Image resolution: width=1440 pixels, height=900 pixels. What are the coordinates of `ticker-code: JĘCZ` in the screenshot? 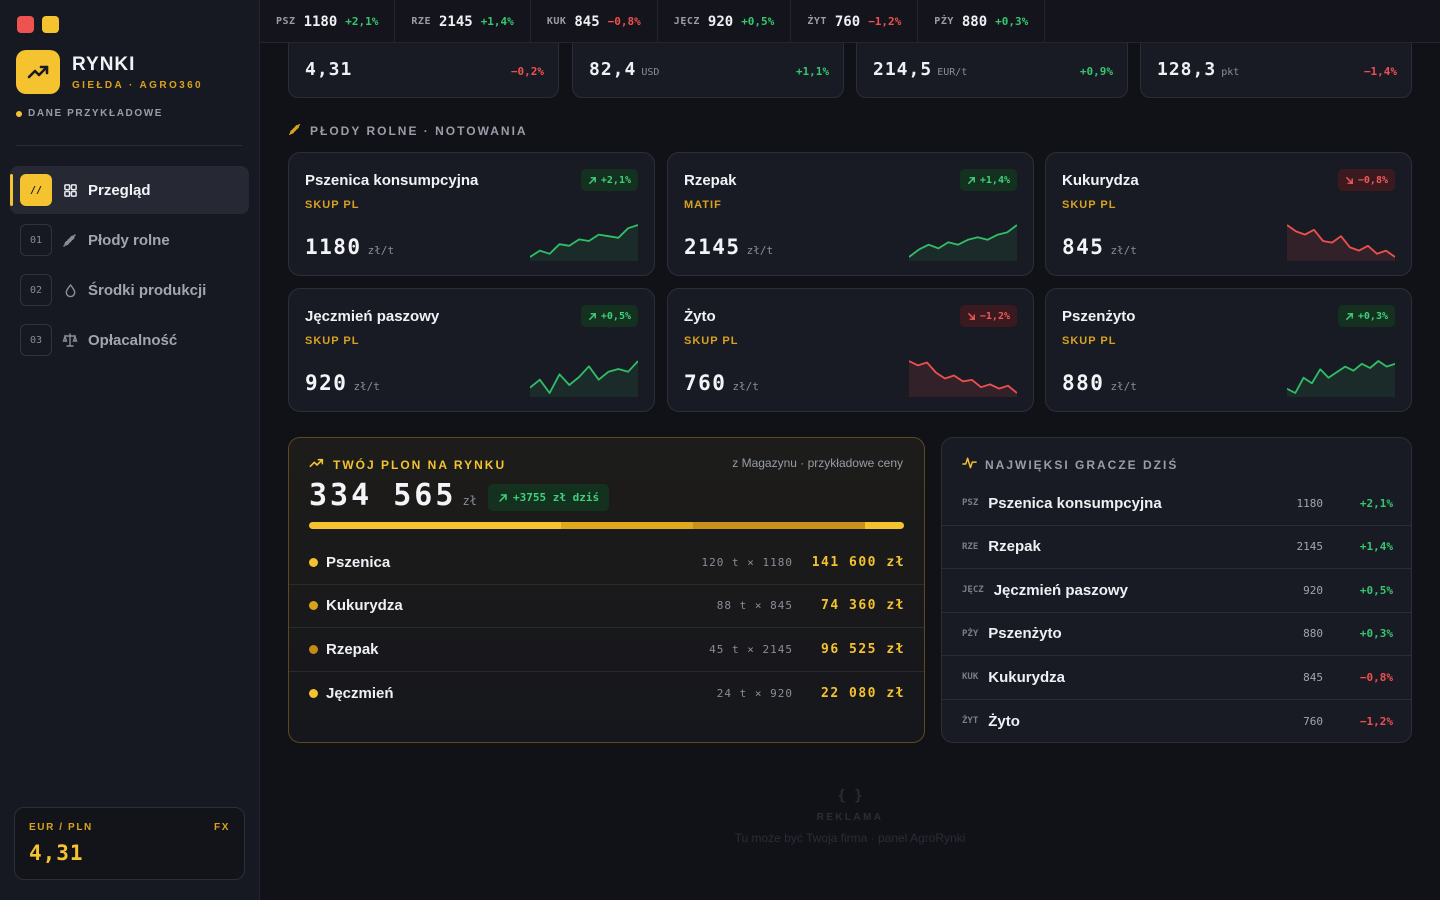 It's located at (686, 21).